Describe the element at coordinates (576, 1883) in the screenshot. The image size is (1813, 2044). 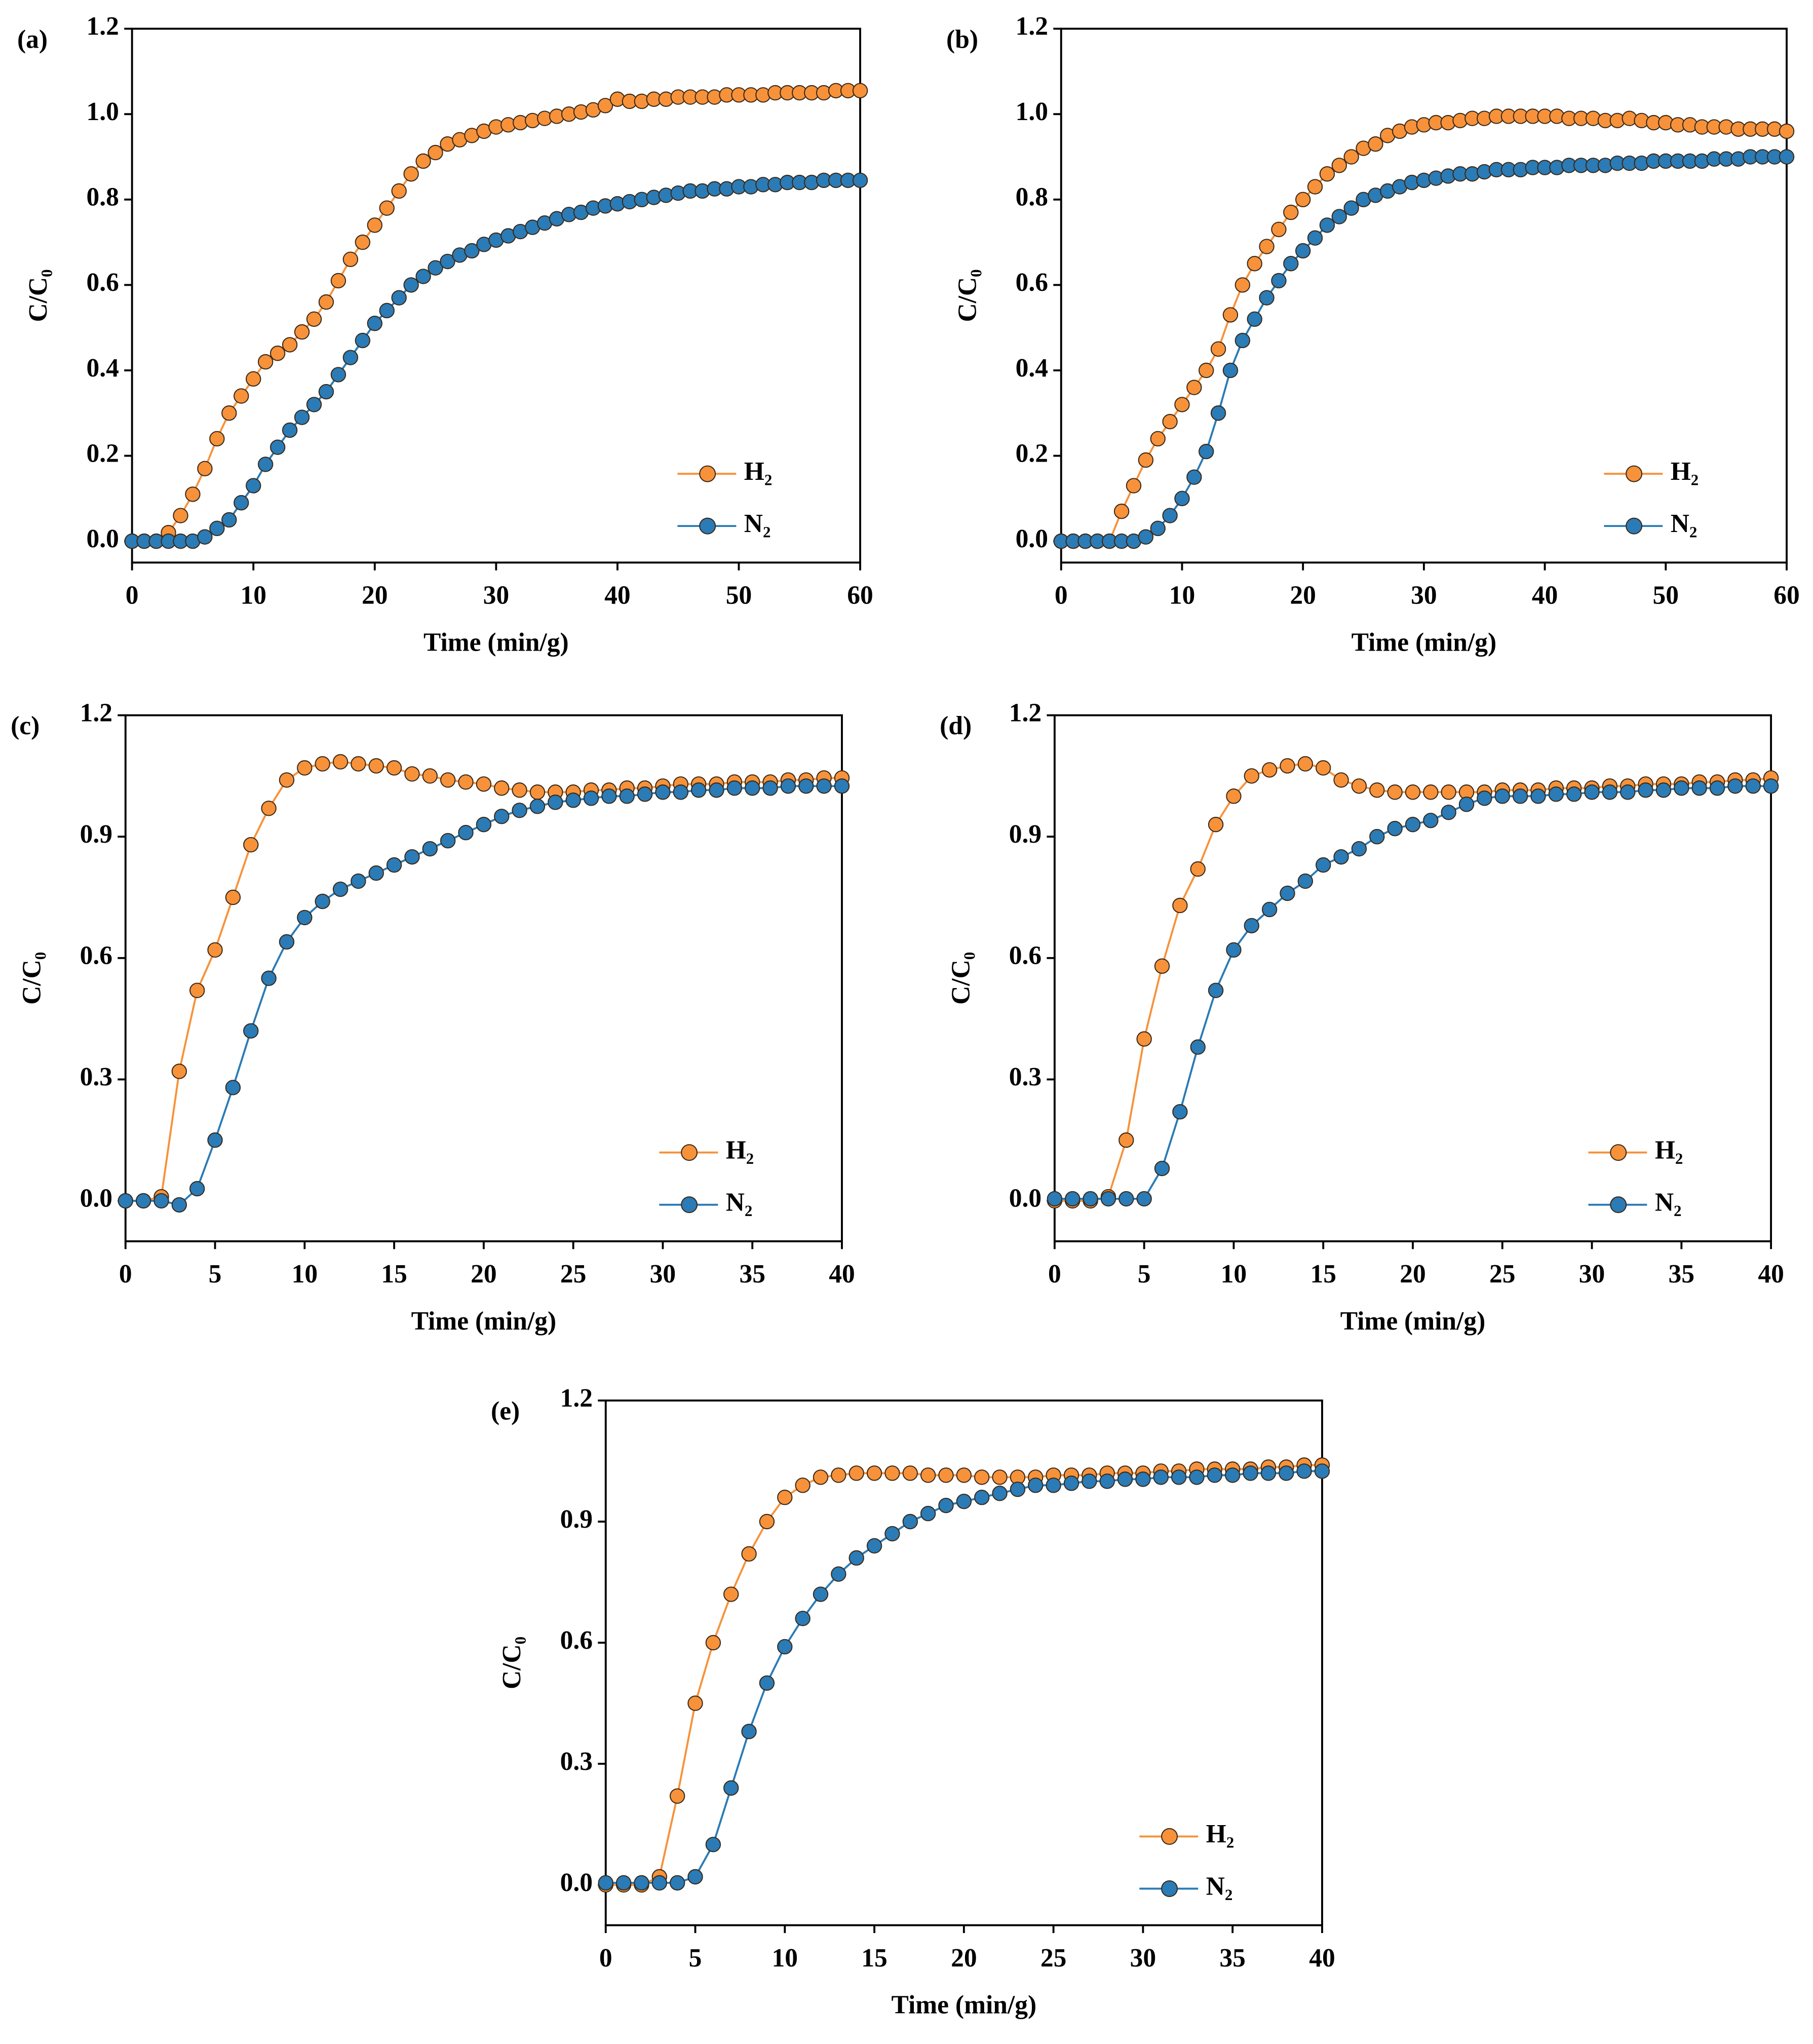
I see `y-tick-label: 0.0` at that location.